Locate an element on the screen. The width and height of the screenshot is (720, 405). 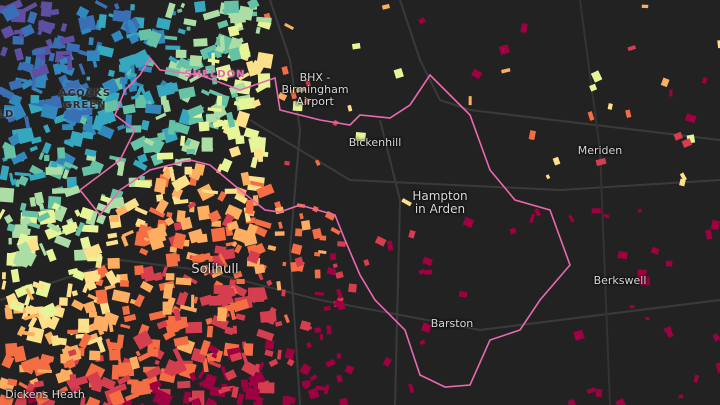
place-label: Meriden is located at coordinates (600, 150).